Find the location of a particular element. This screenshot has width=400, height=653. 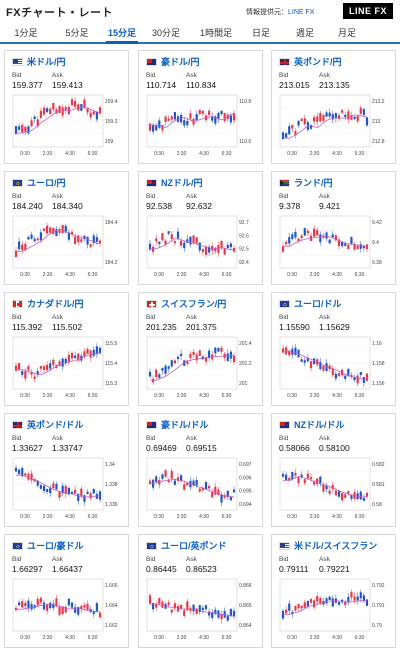

tab-2: 5分足 is located at coordinates (77, 32).